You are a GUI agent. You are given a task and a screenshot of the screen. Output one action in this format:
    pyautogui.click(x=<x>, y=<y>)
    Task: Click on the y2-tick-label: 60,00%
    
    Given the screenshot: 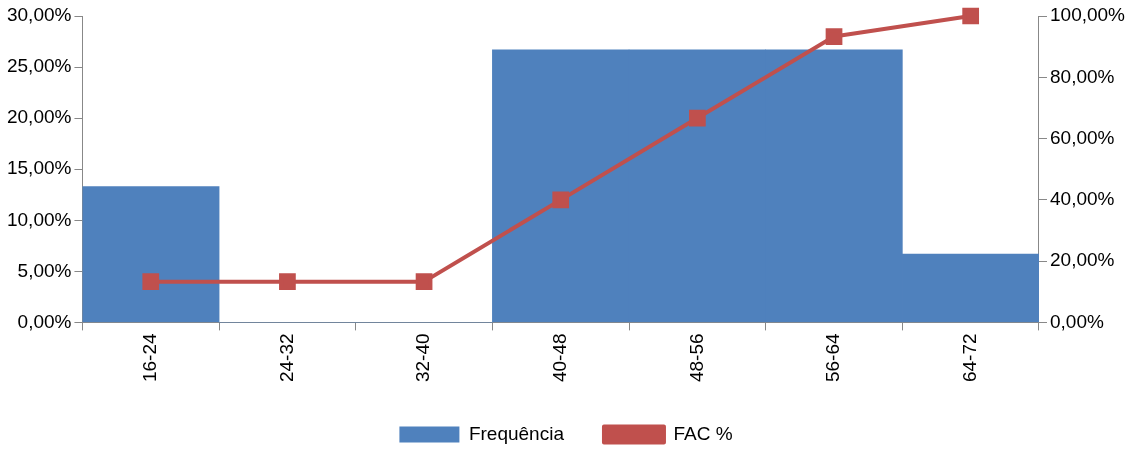 What is the action you would take?
    pyautogui.click(x=1082, y=137)
    